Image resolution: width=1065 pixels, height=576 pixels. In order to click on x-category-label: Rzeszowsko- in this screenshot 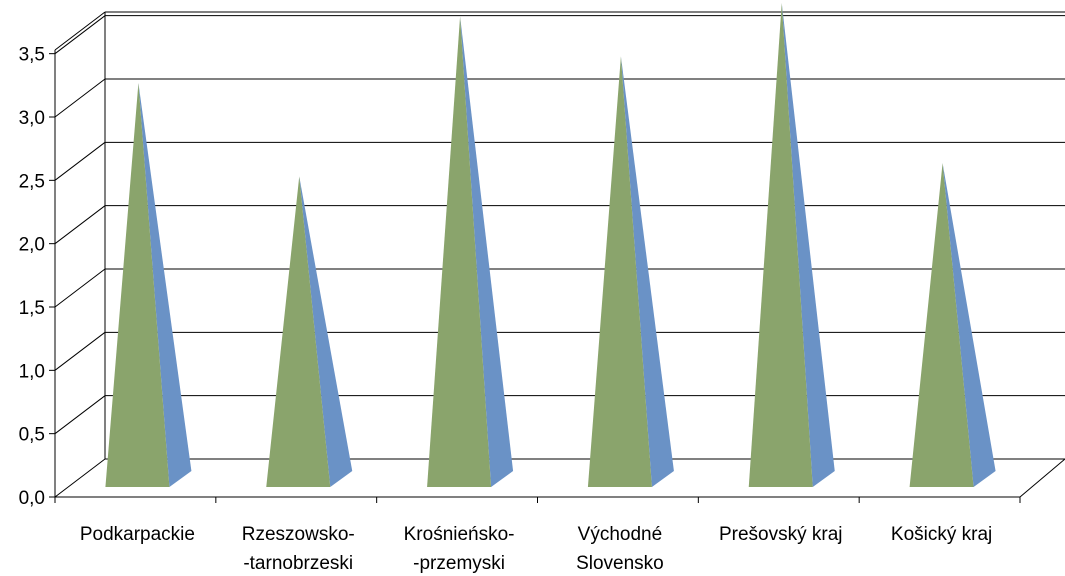, I will do `click(298, 534)`.